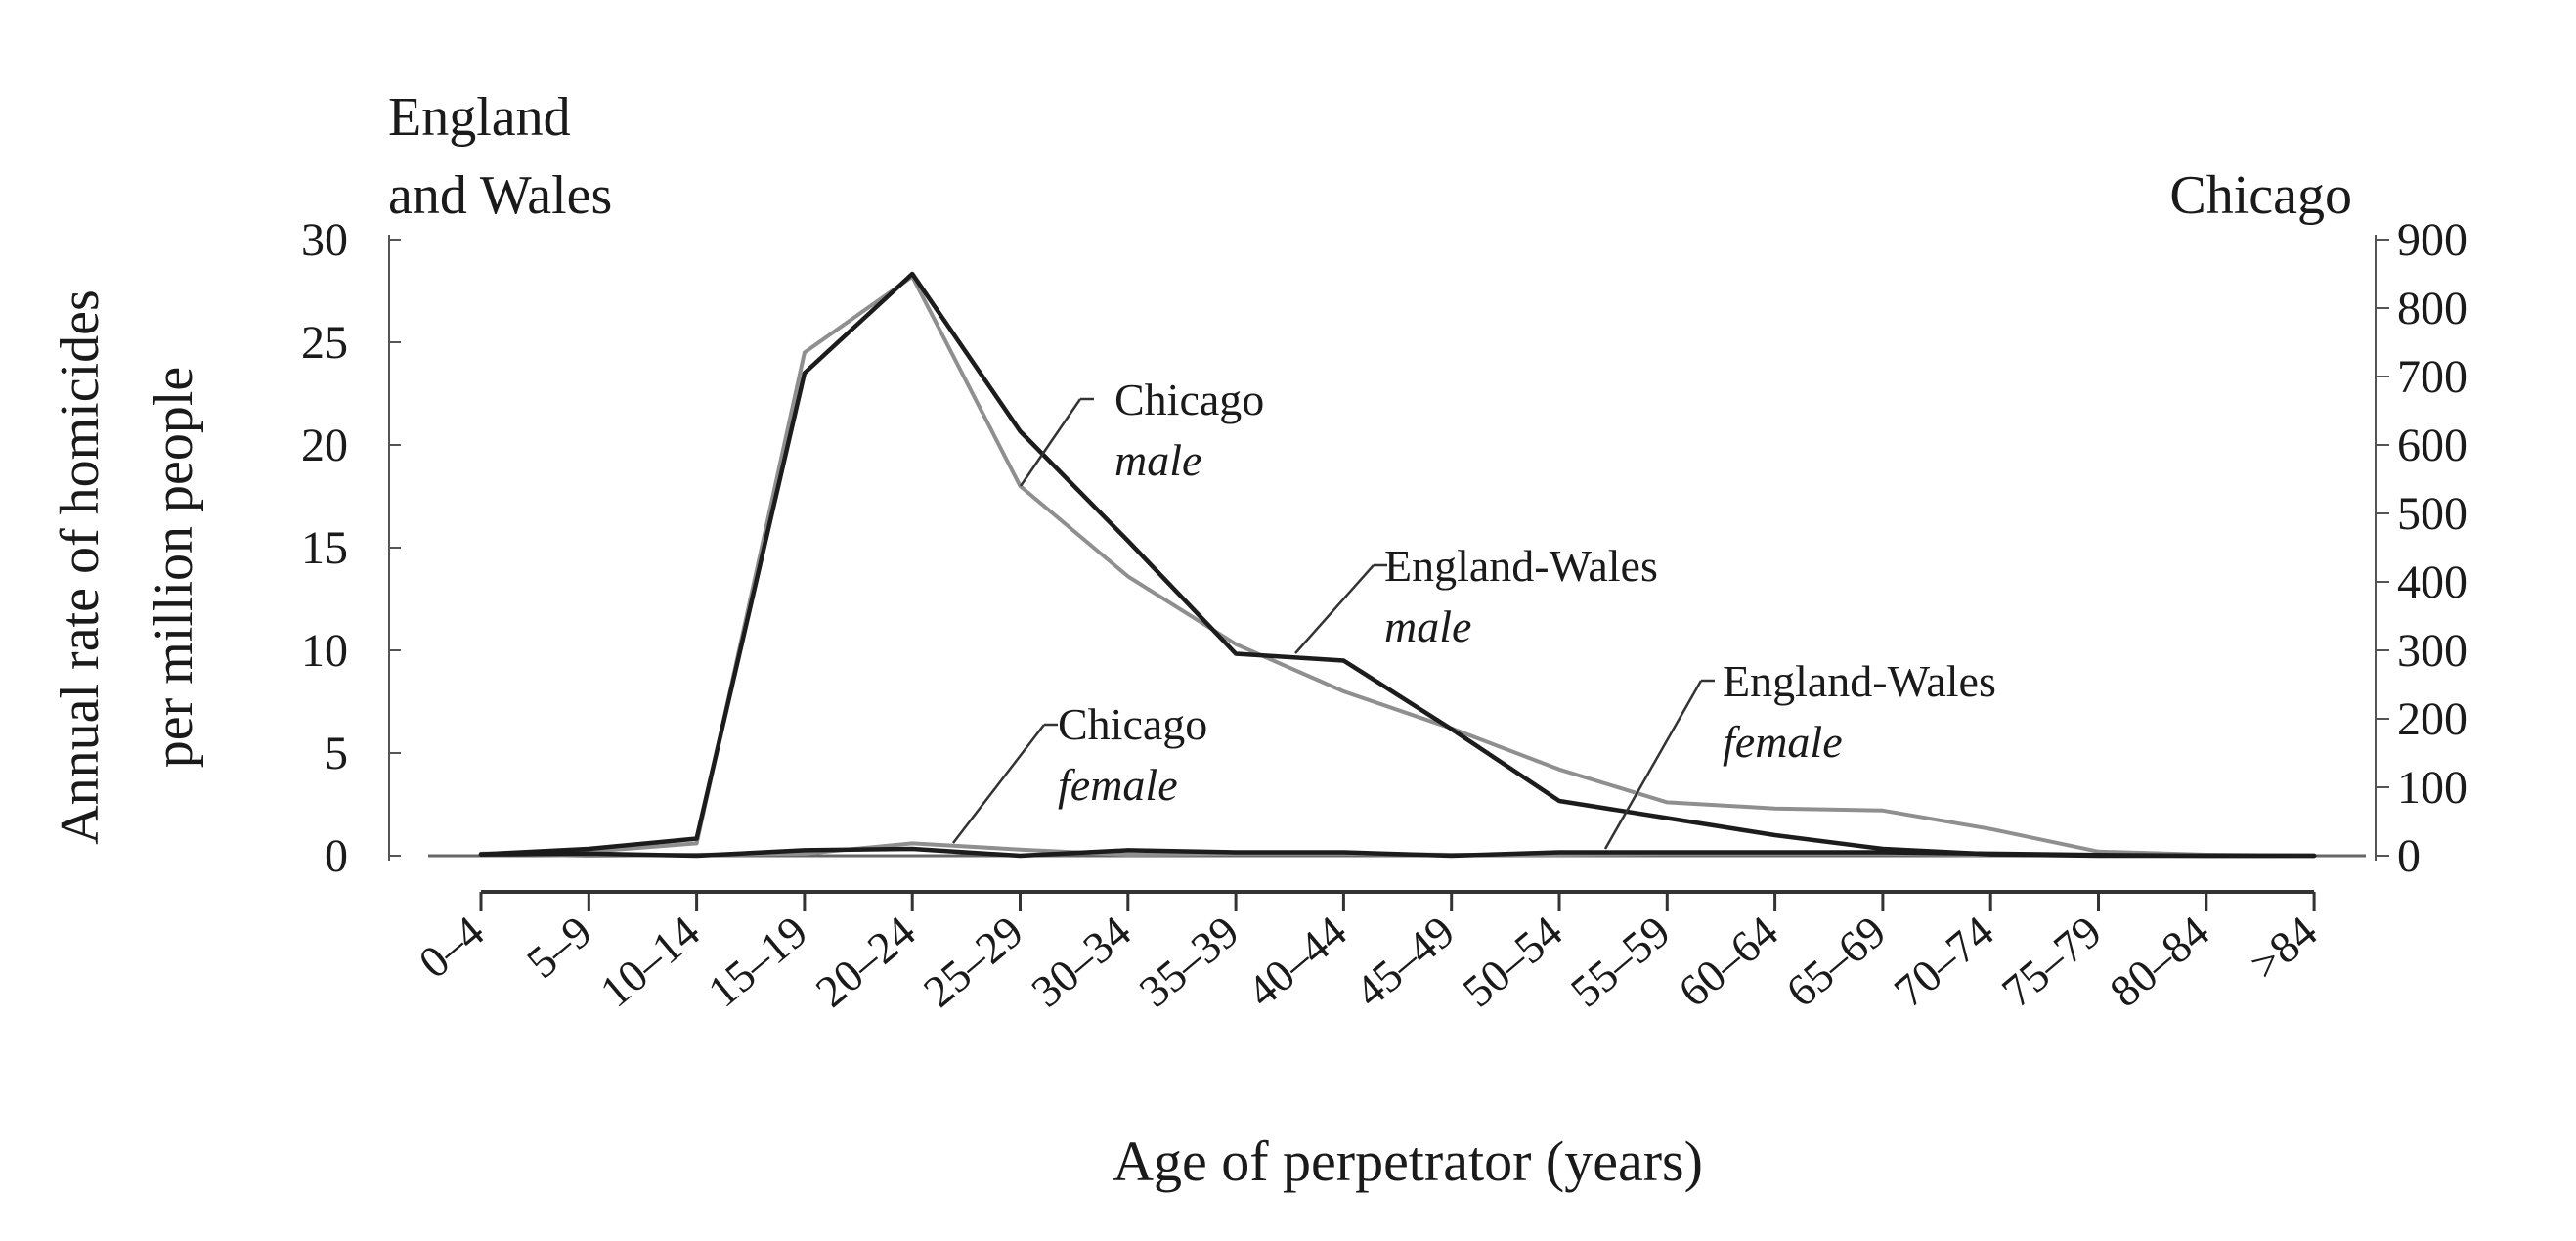 This screenshot has height=1241, width=2576. What do you see at coordinates (2432, 582) in the screenshot?
I see `right-axis-tick-label: 400` at bounding box center [2432, 582].